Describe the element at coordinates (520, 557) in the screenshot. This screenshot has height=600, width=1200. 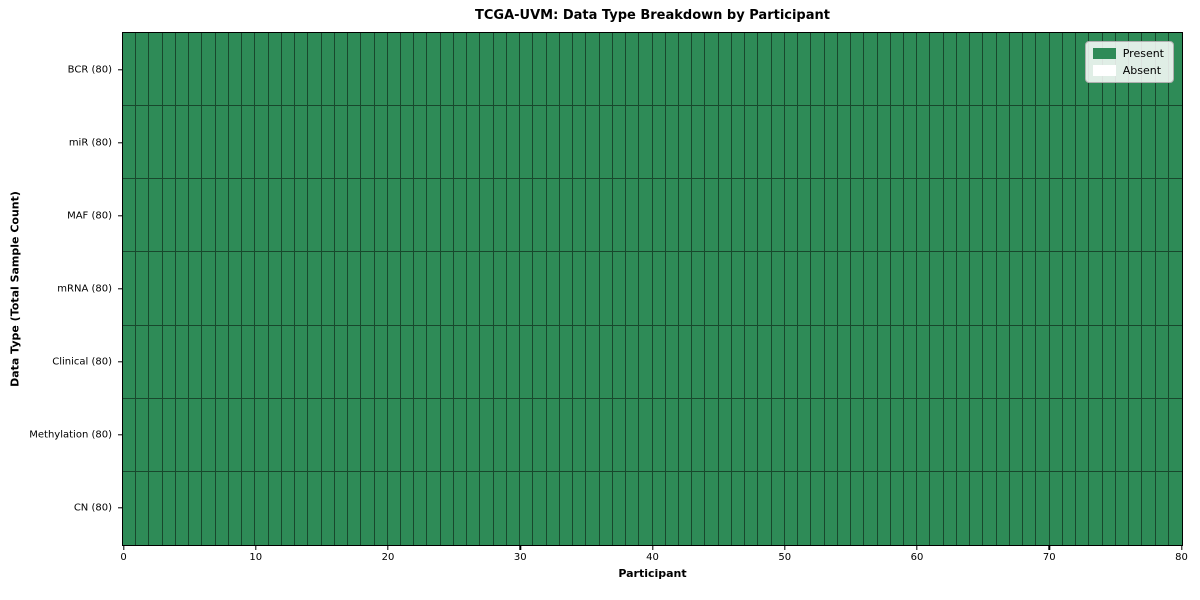
I see `x-tick-label: 30` at that location.